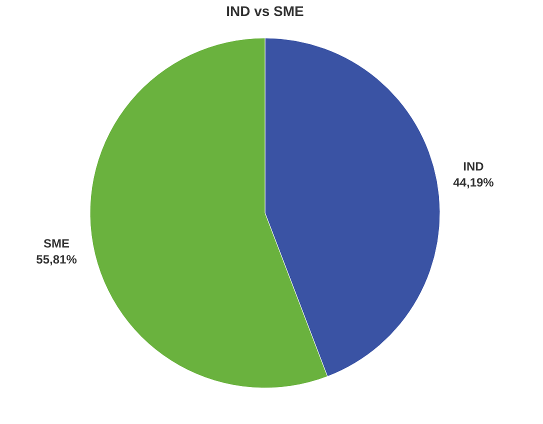 The image size is (543, 424). What do you see at coordinates (57, 259) in the screenshot?
I see `data-label: 55,81%` at bounding box center [57, 259].